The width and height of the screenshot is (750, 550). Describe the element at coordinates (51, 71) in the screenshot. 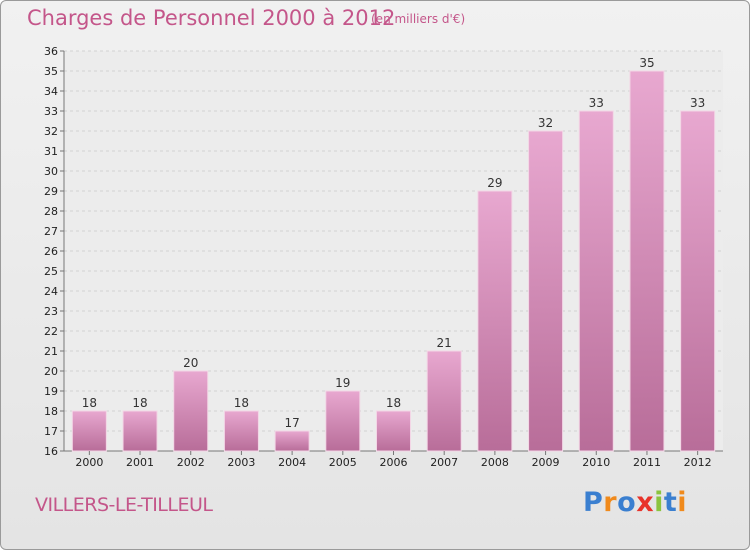

I see `y-tick-label: 35` at that location.